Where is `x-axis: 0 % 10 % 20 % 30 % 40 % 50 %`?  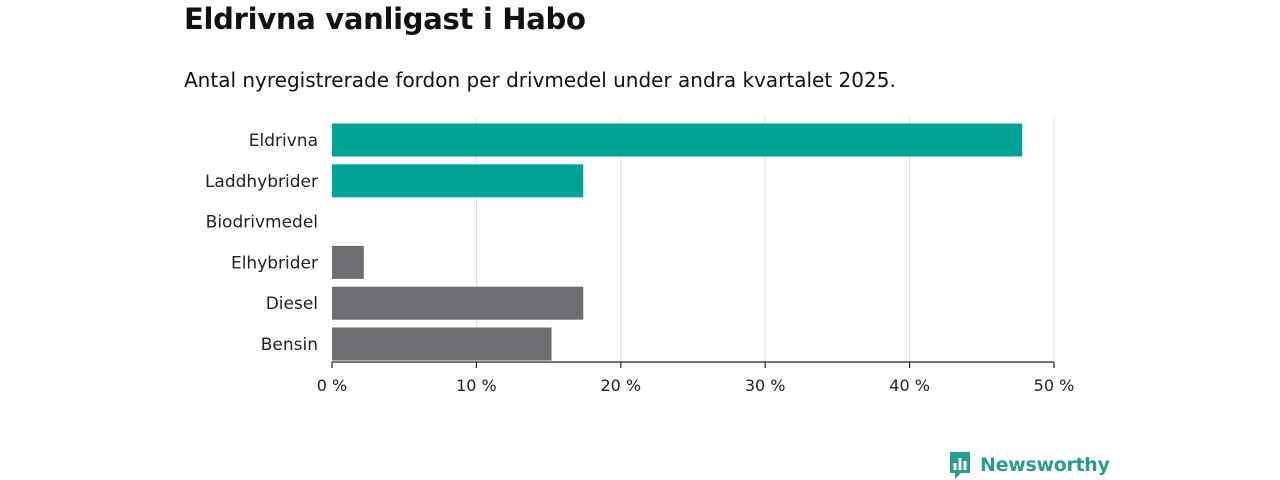
x-axis: 0 % 10 % 20 % 30 % 40 % 50 % is located at coordinates (696, 378).